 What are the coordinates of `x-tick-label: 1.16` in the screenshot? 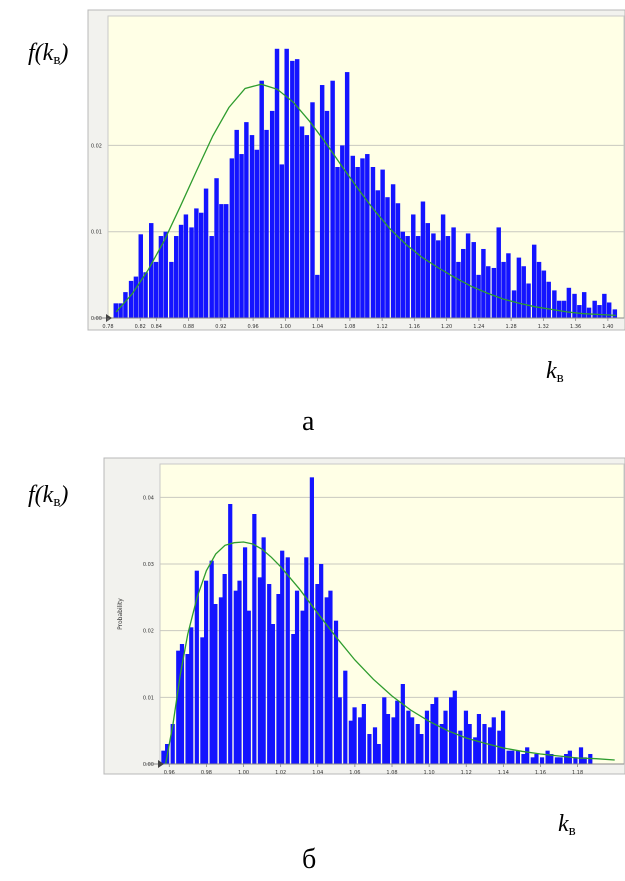 It's located at (540, 773).